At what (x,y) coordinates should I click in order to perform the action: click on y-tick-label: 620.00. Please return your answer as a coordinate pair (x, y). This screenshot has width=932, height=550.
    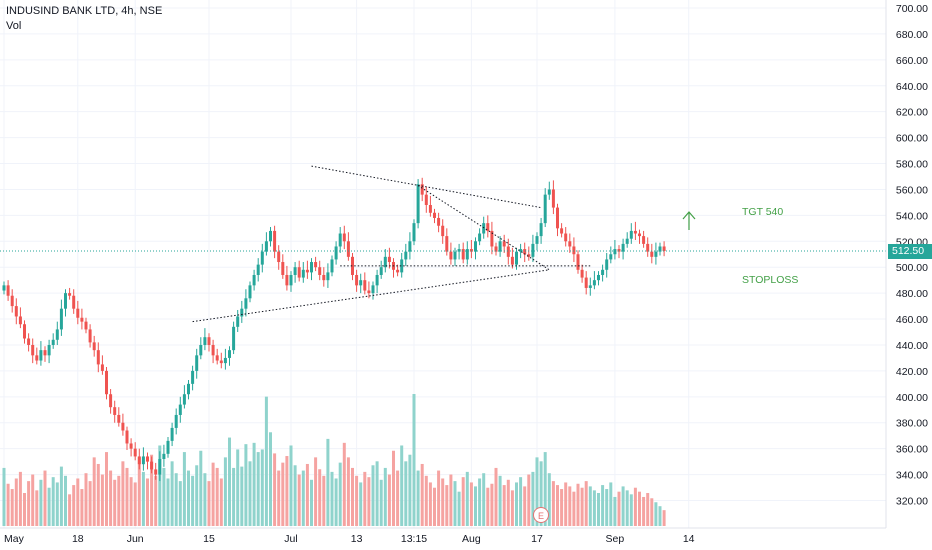
    Looking at the image, I should click on (912, 113).